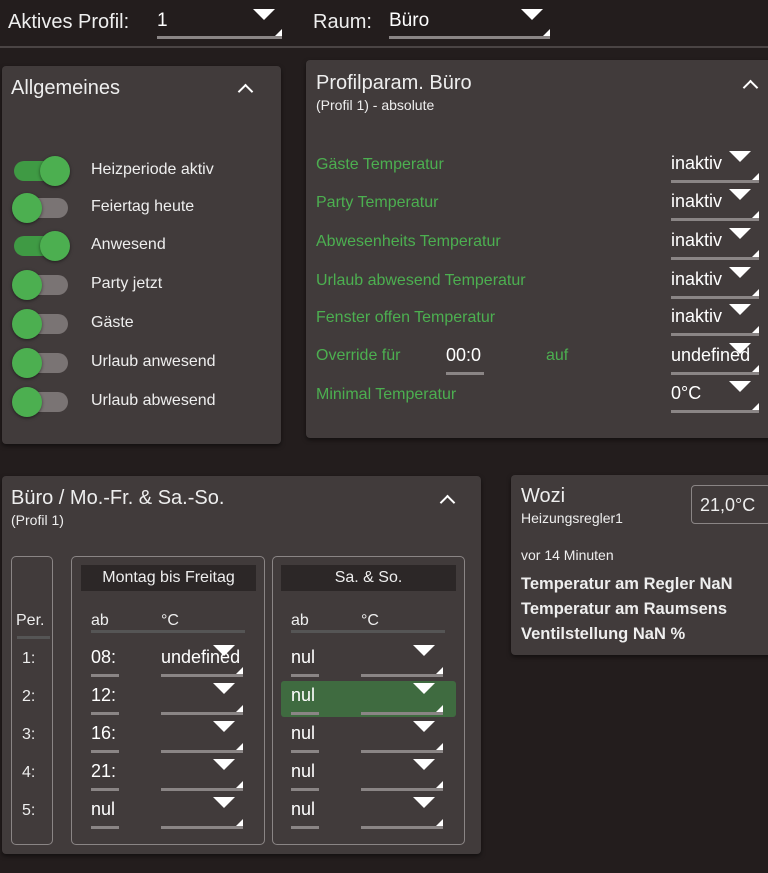 Image resolution: width=768 pixels, height=873 pixels. I want to click on setpoint-button: 21,0°C, so click(729, 504).